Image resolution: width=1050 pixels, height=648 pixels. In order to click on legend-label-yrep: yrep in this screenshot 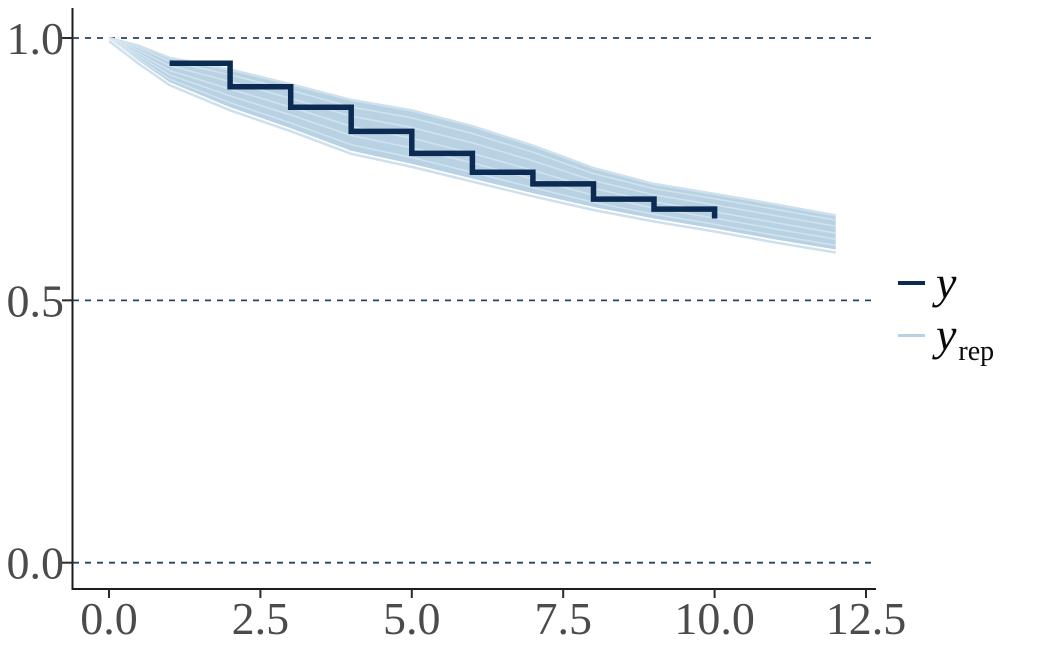, I will do `click(965, 337)`.